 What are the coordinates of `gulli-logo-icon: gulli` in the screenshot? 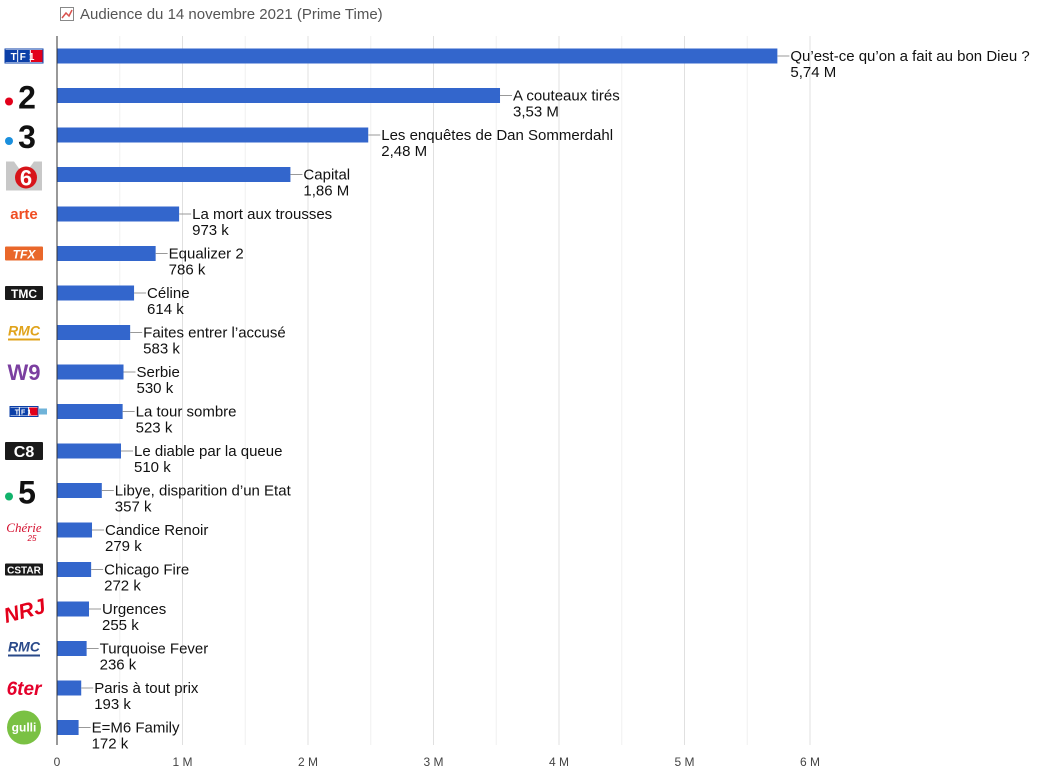 It's located at (24, 727).